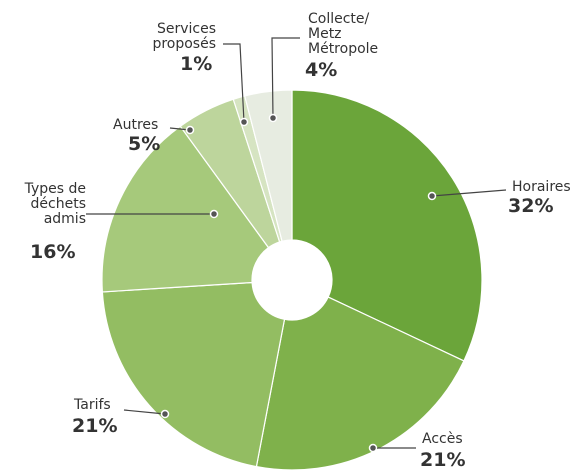 The width and height of the screenshot is (580, 474). Describe the element at coordinates (136, 125) in the screenshot. I see `slice-label: Autres` at that location.